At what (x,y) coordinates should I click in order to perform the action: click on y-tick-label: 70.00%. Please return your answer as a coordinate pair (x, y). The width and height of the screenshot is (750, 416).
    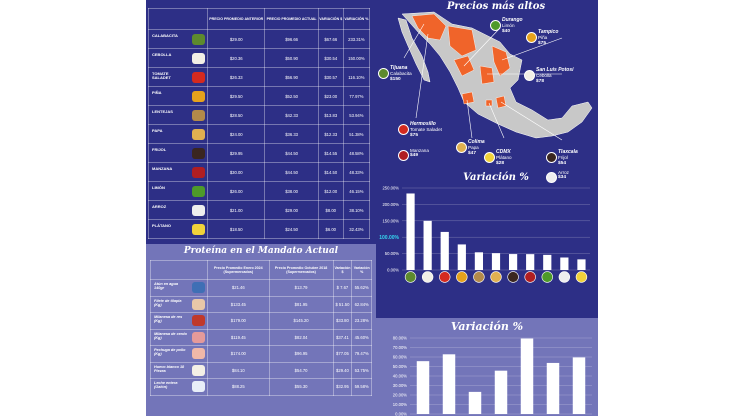
    Looking at the image, I should click on (400, 347).